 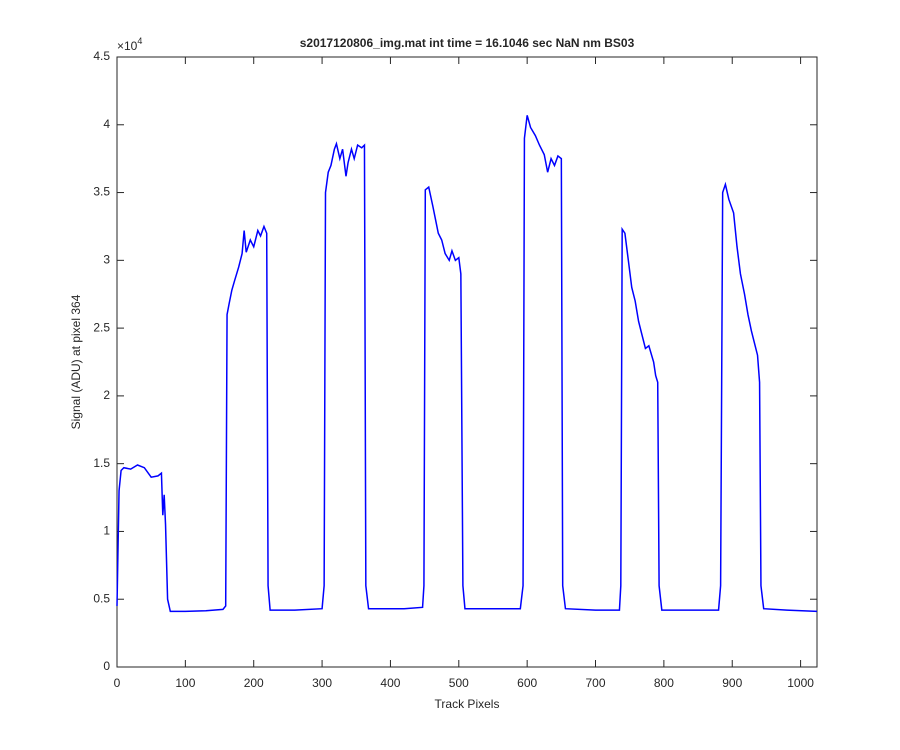 I want to click on x-tick-label: 700, so click(x=596, y=683).